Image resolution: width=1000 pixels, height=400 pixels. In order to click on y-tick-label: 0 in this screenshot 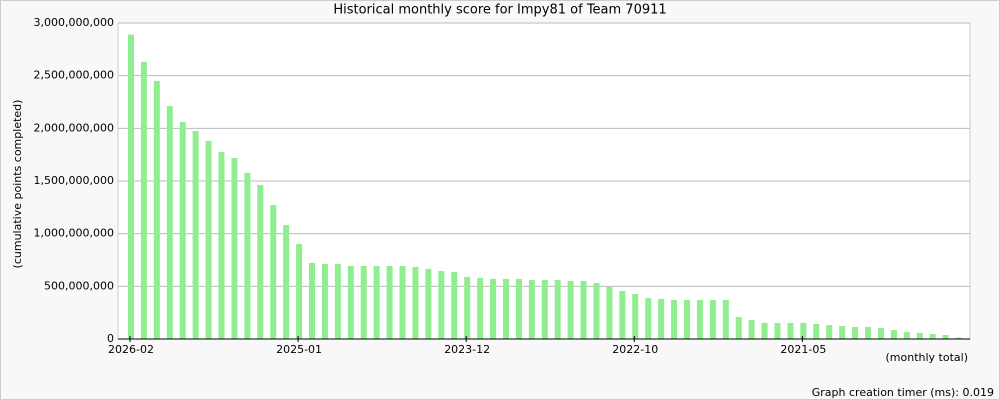, I will do `click(110, 338)`.